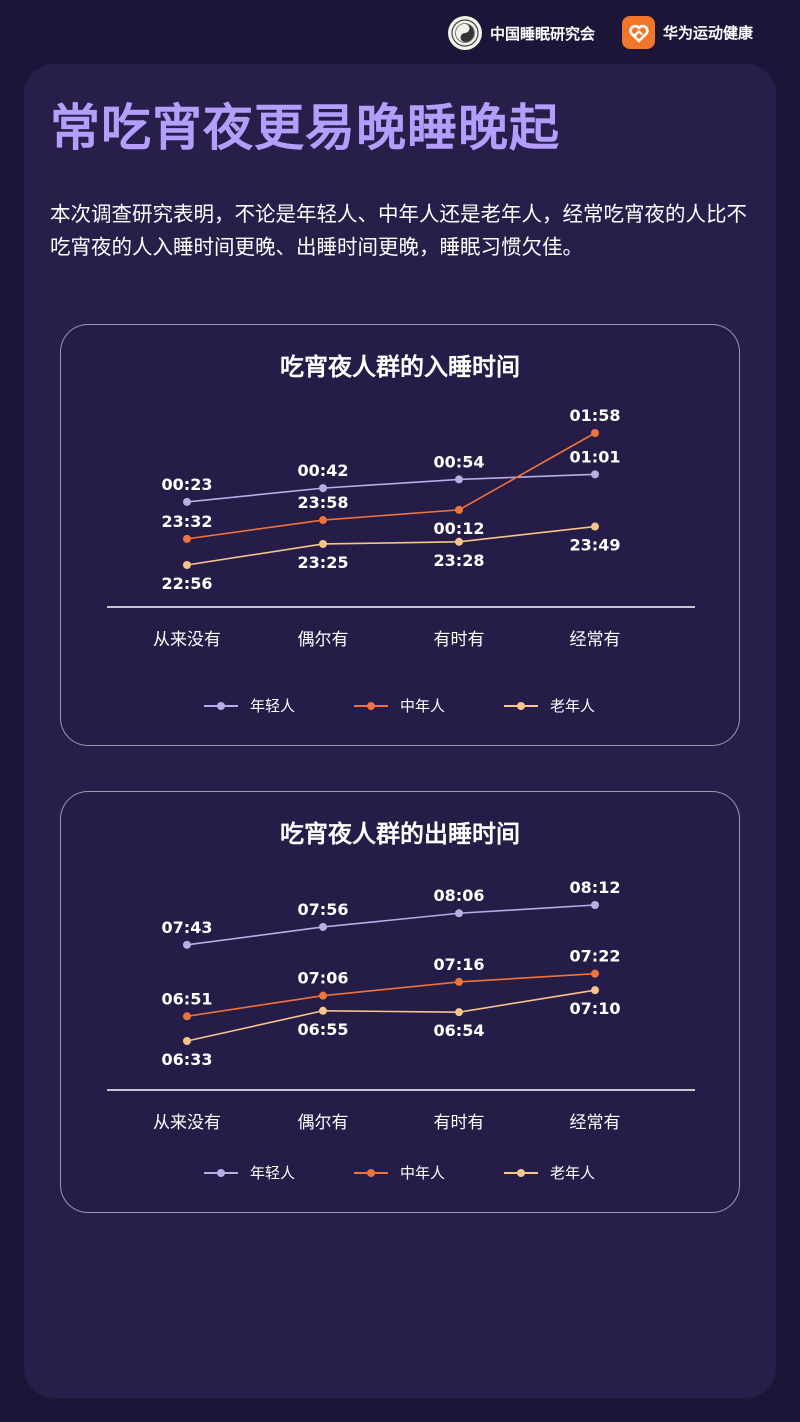 Image resolution: width=800 pixels, height=1422 pixels. I want to click on data-label: 01:01, so click(595, 456).